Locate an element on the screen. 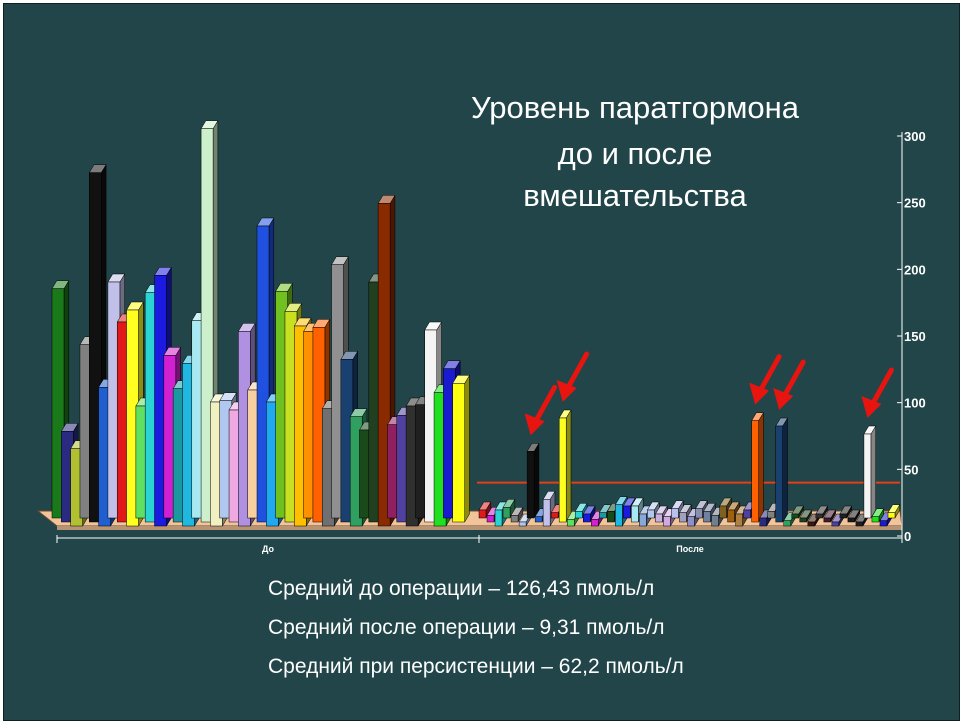  mean-persistence-text: Средний при персистенции – 62,2 пмоль/л is located at coordinates (476, 666).